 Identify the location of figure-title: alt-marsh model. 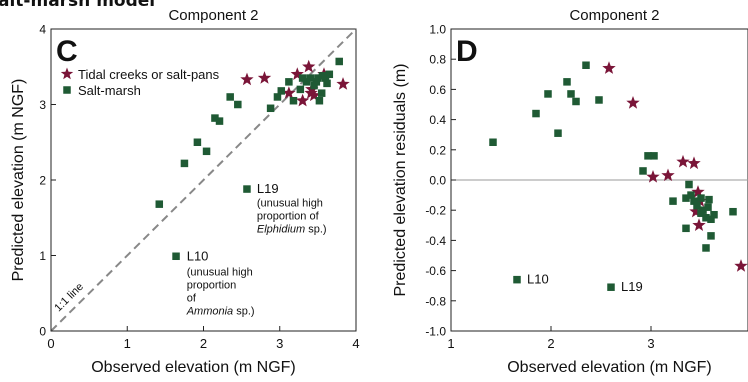
(78, 5).